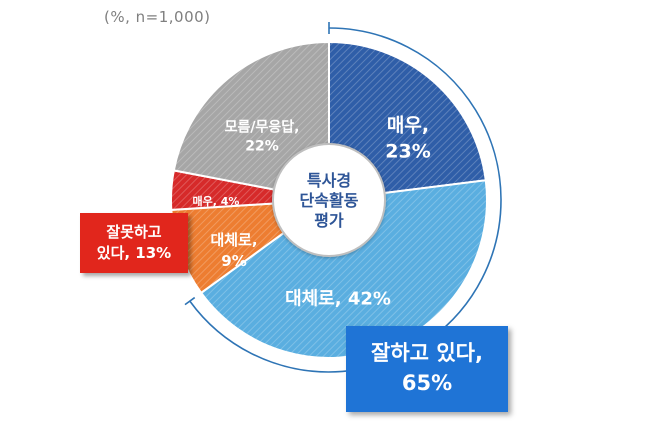 Image resolution: width=658 pixels, height=428 pixels. I want to click on slice-label-dont-know: 22%, so click(262, 146).